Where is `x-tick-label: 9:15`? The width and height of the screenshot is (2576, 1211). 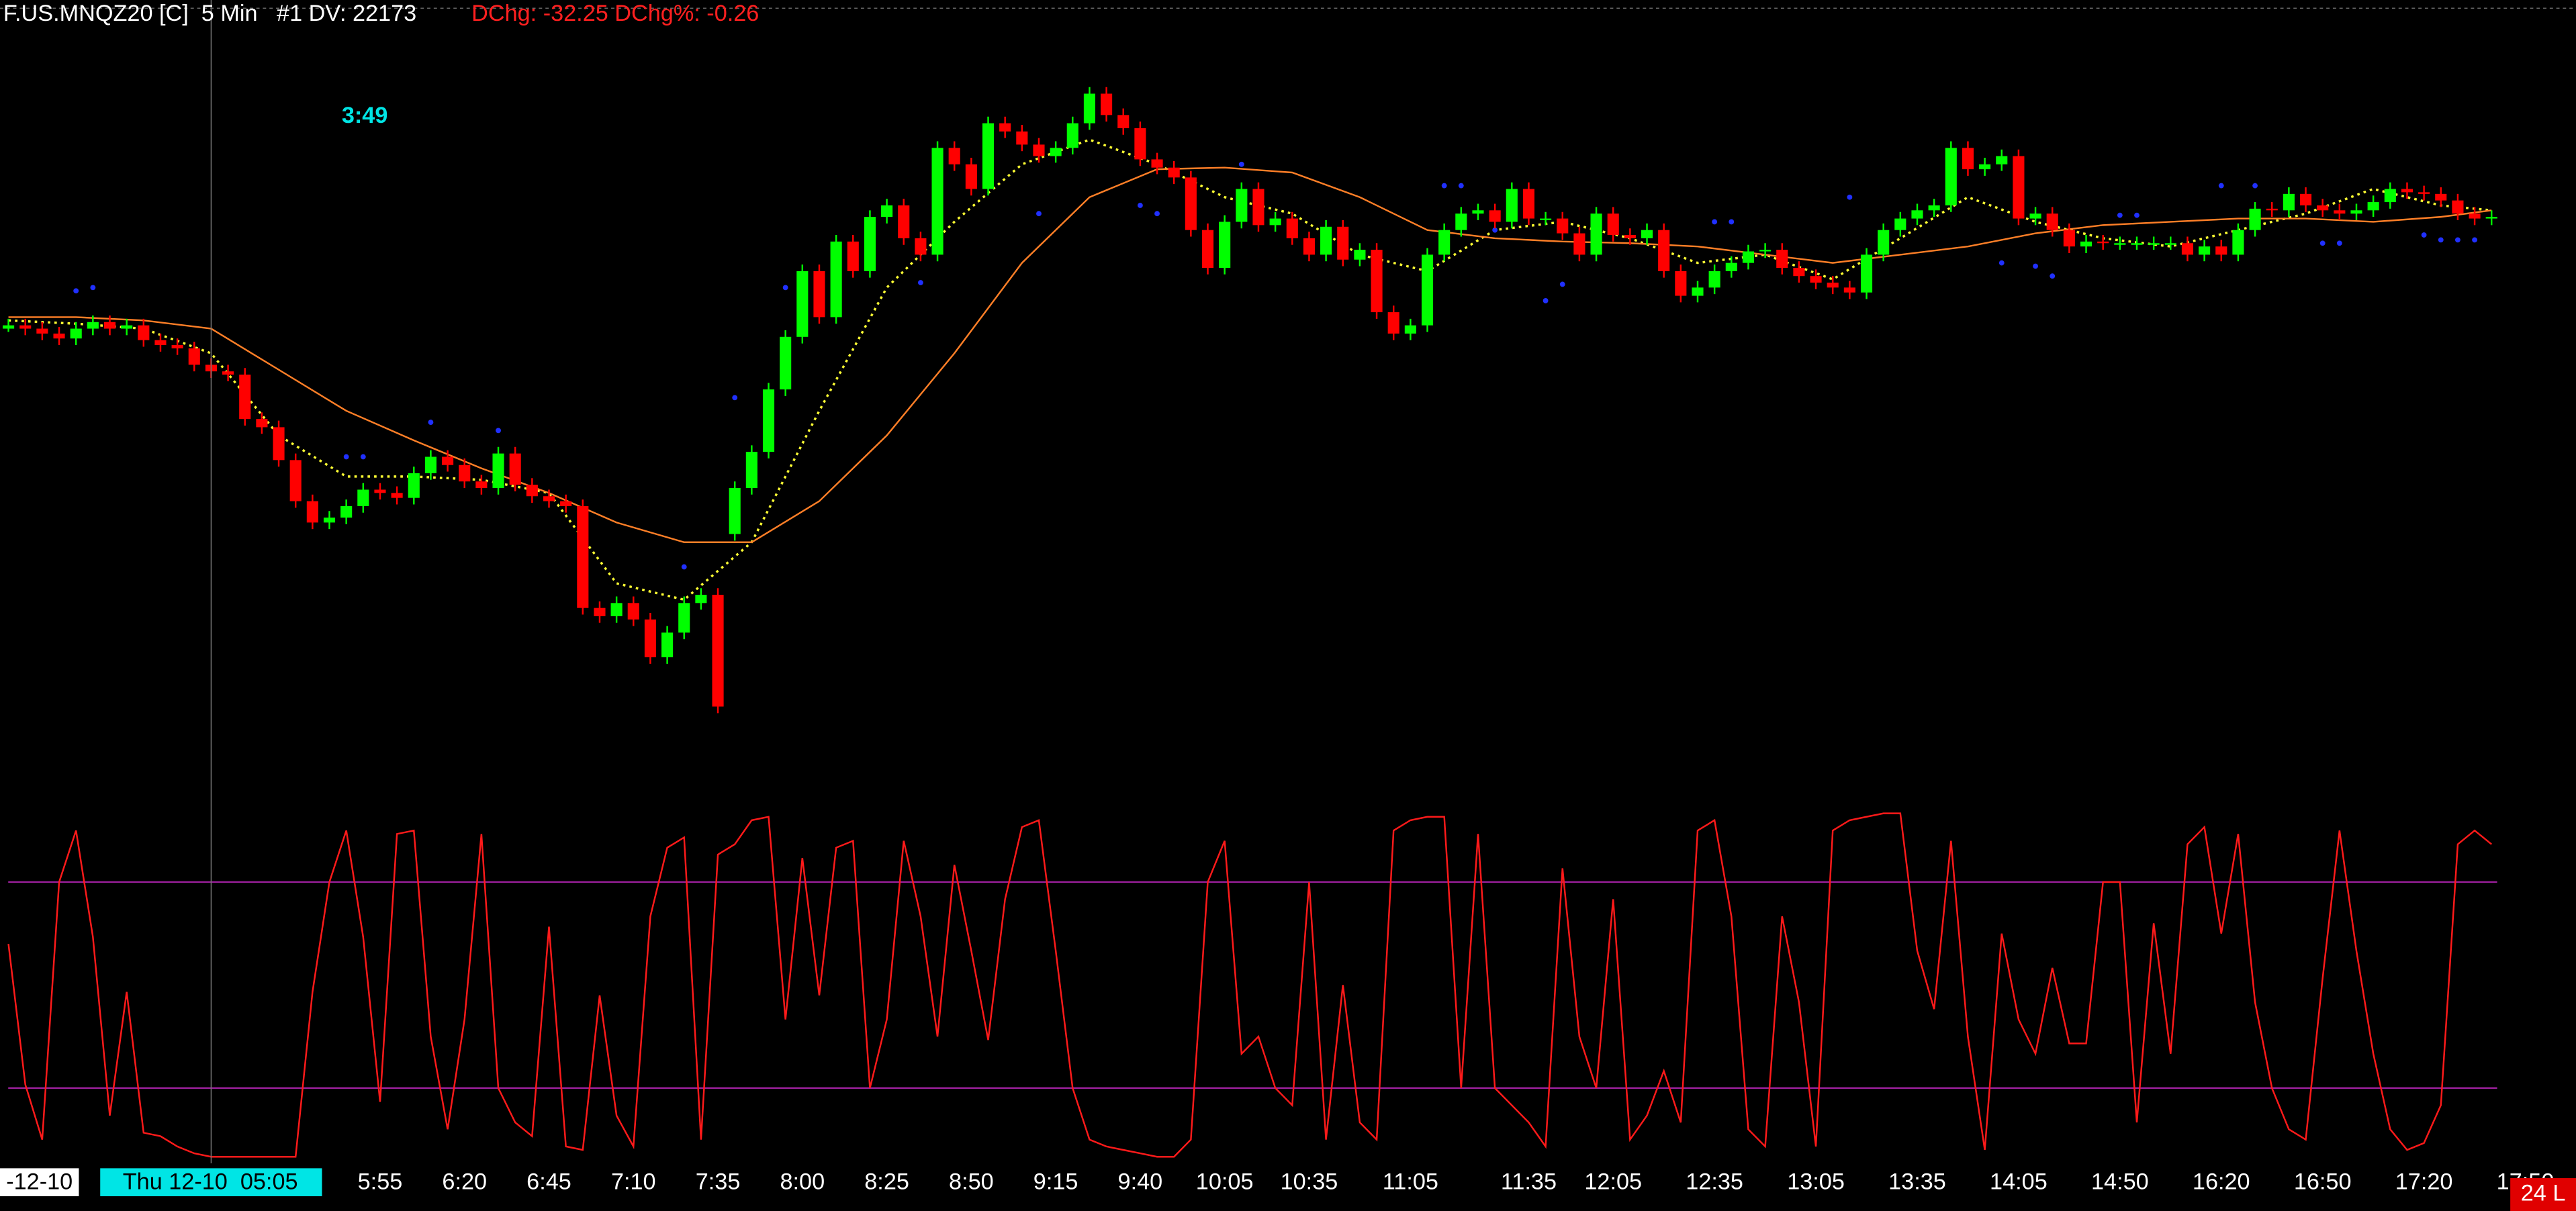
x-tick-label: 9:15 is located at coordinates (1055, 1181).